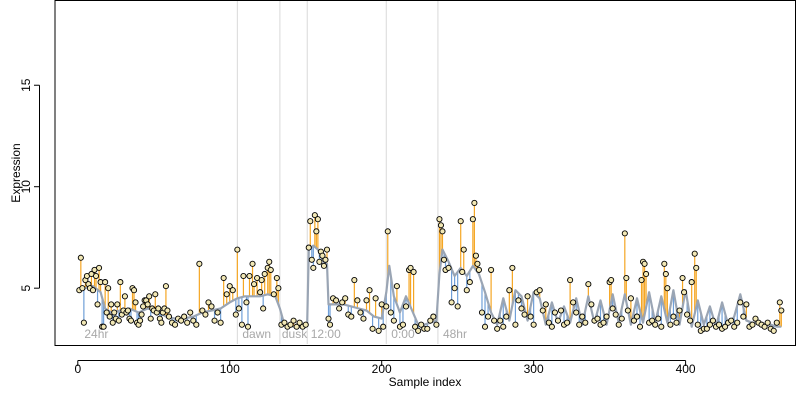  What do you see at coordinates (534, 369) in the screenshot?
I see `x-tick-label: 300` at bounding box center [534, 369].